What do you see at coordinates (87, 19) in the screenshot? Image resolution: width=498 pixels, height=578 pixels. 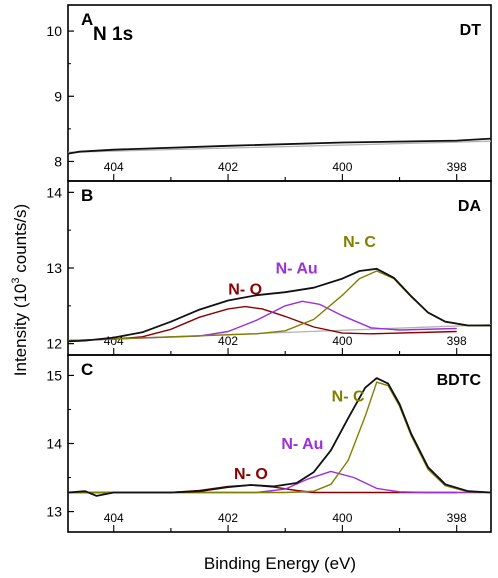 I see `panel-letter: A` at bounding box center [87, 19].